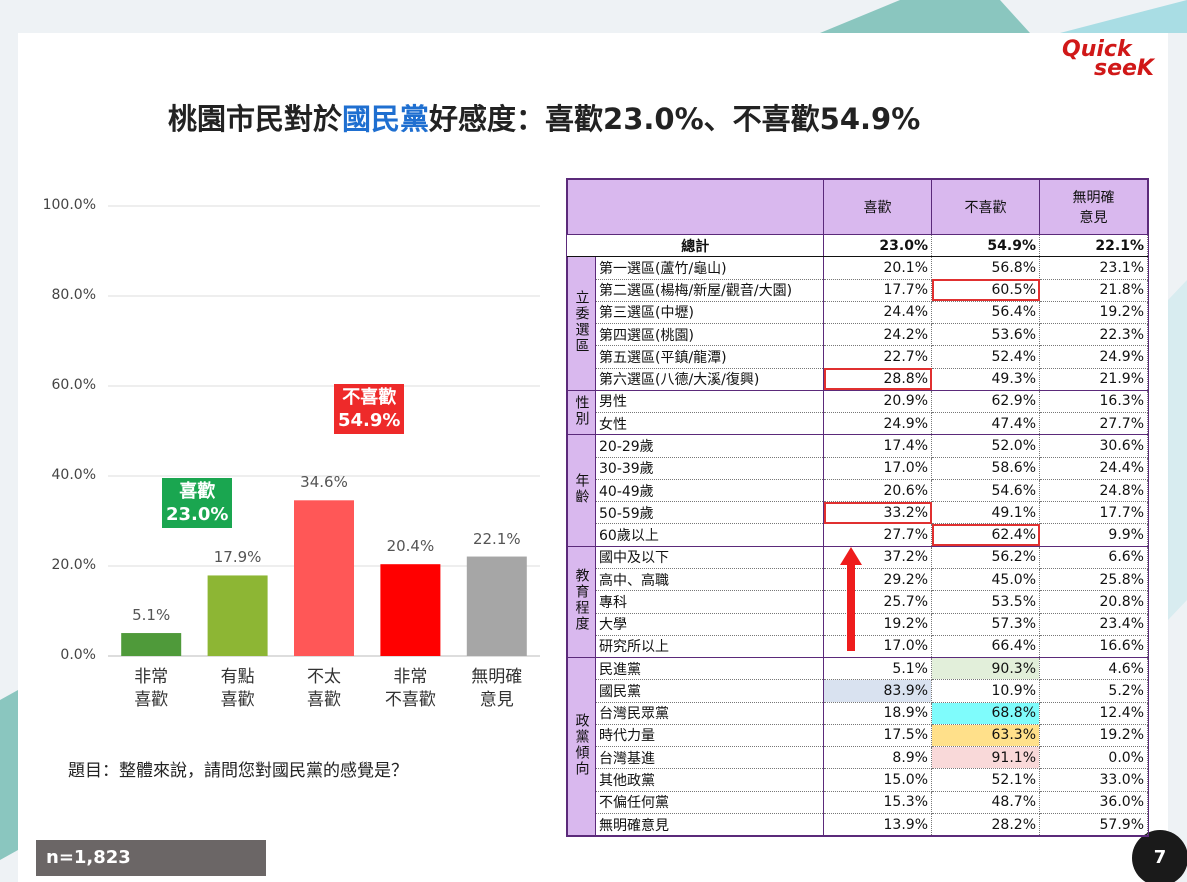 This screenshot has width=1187, height=882. What do you see at coordinates (1093, 669) in the screenshot?
I see `cell: 4.6%` at bounding box center [1093, 669].